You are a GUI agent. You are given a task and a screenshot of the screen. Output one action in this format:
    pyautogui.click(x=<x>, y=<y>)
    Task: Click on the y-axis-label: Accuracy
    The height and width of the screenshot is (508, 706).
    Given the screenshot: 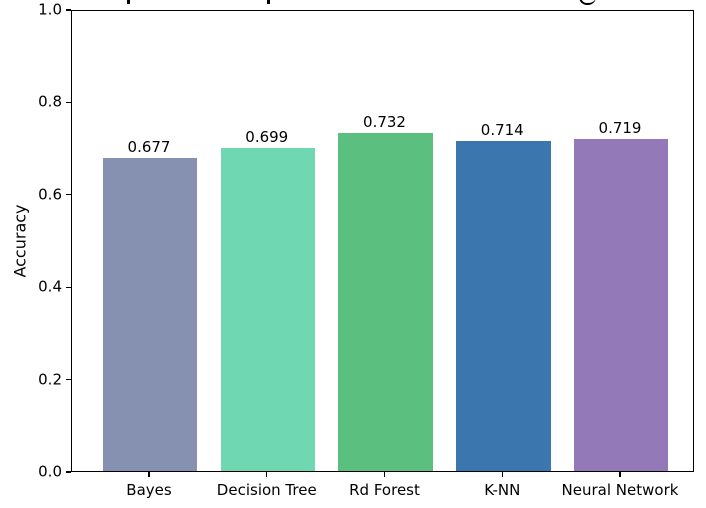 What is the action you would take?
    pyautogui.click(x=20, y=241)
    